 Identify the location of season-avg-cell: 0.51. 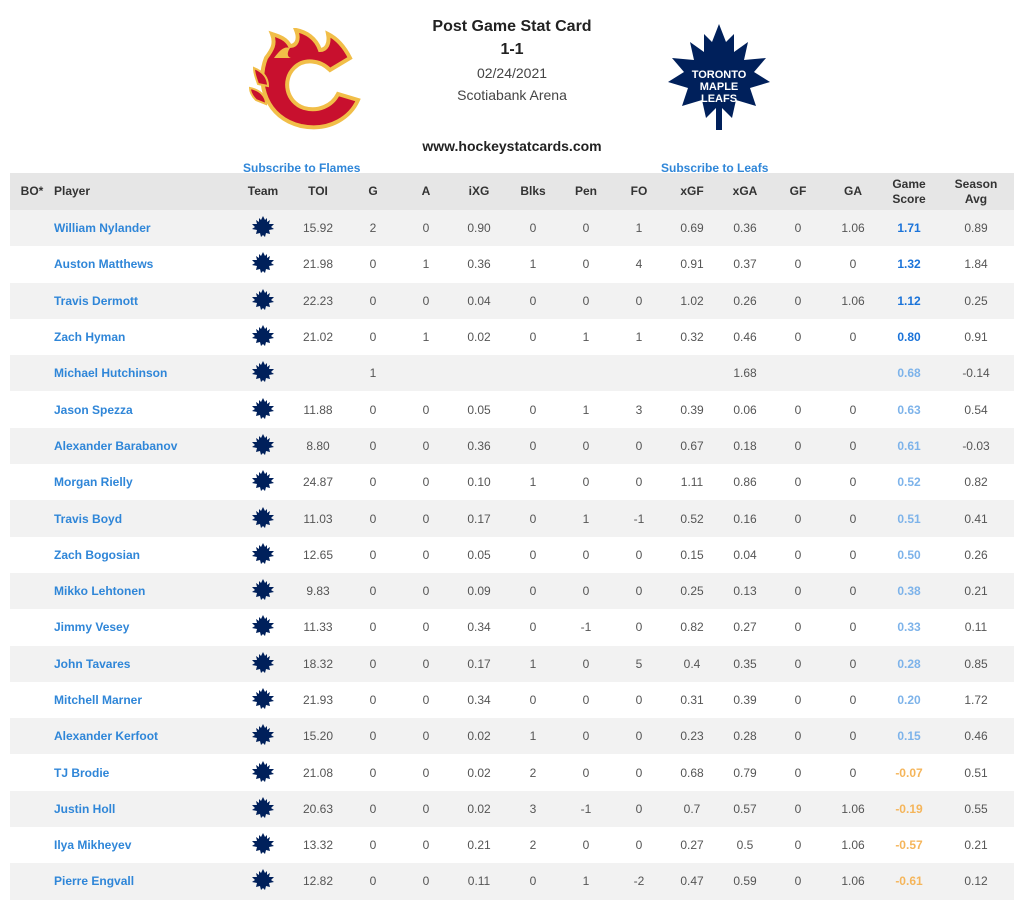
(976, 772).